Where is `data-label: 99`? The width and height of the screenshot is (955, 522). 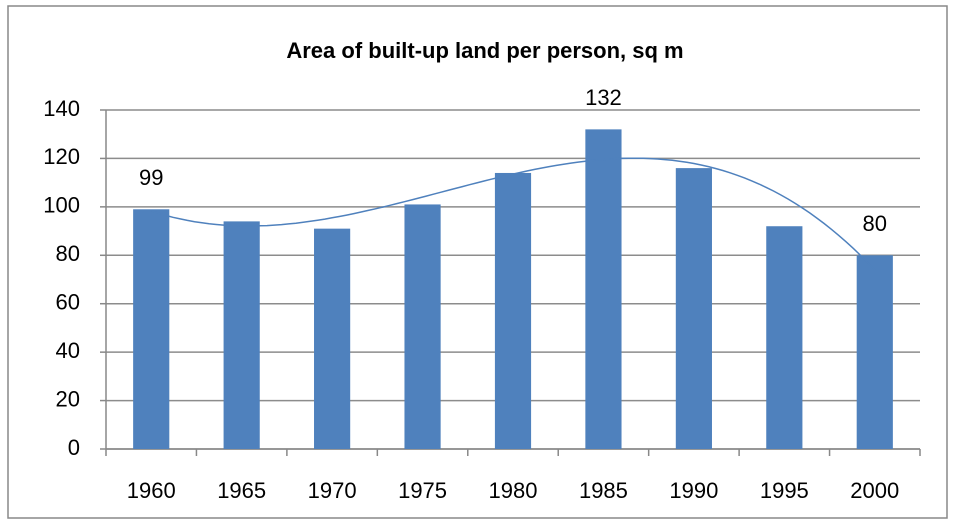
data-label: 99 is located at coordinates (151, 177).